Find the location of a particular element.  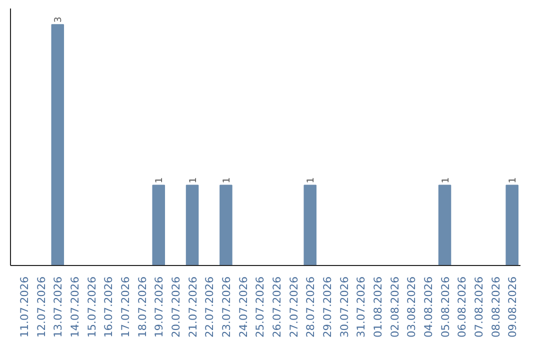

x-tick-label: 14.07.2026 is located at coordinates (75, 307).